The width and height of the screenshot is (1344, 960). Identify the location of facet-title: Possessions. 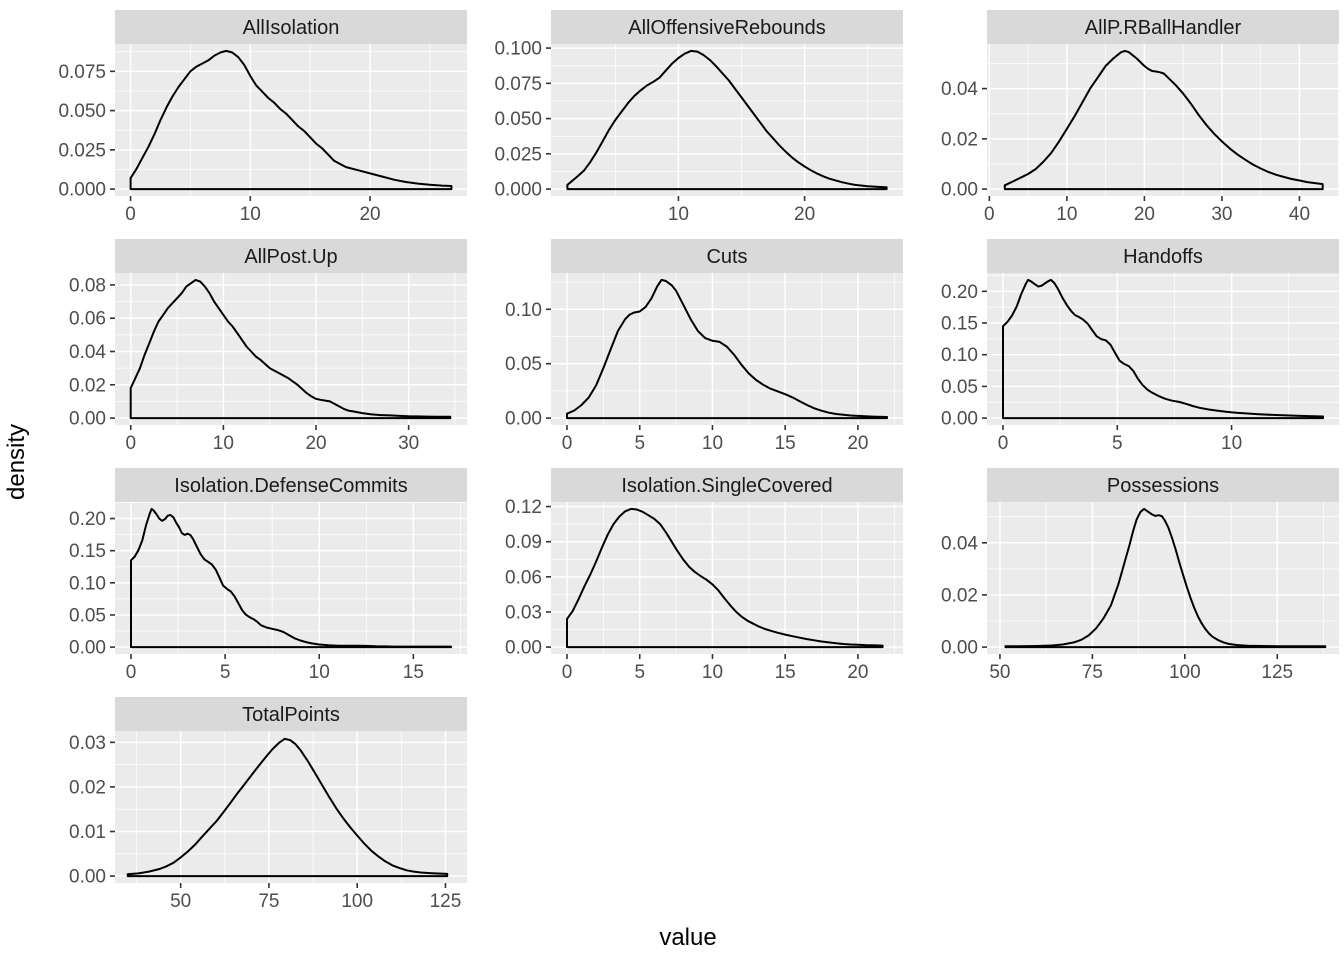
(1163, 486).